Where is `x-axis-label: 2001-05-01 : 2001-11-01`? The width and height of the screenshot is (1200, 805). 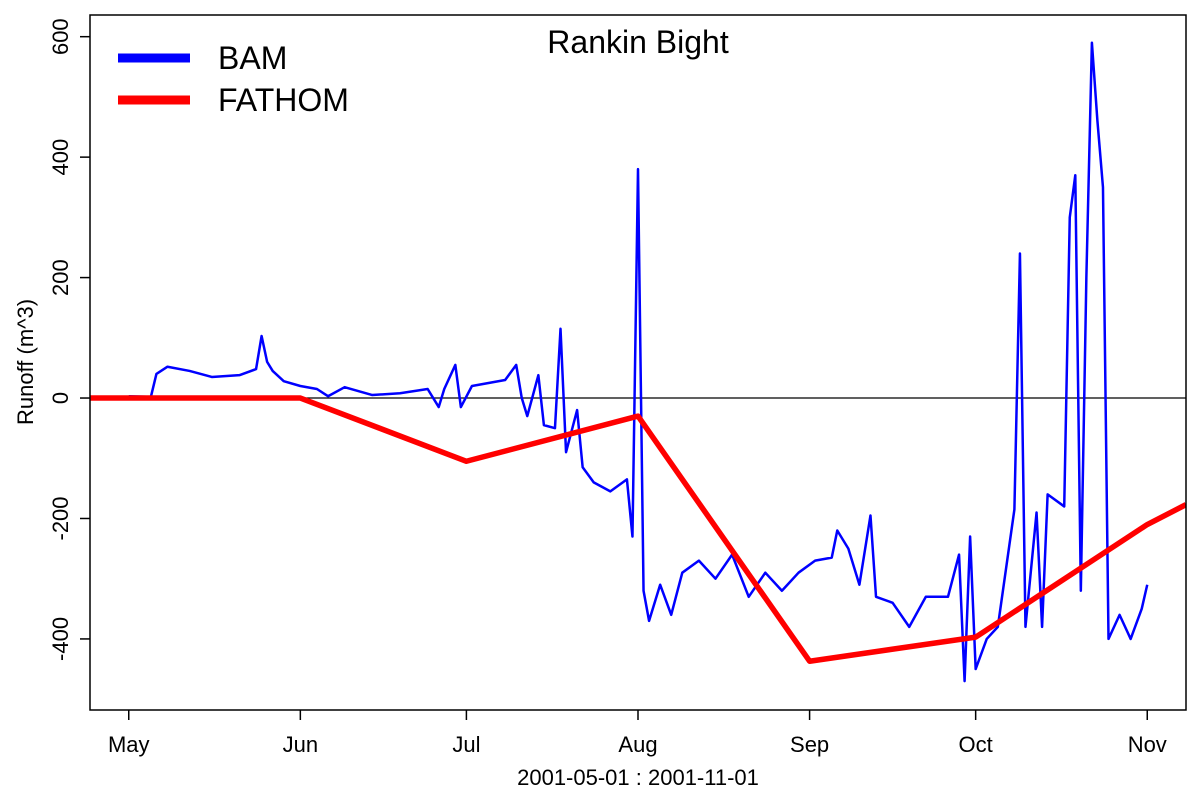 x-axis-label: 2001-05-01 : 2001-11-01 is located at coordinates (638, 777).